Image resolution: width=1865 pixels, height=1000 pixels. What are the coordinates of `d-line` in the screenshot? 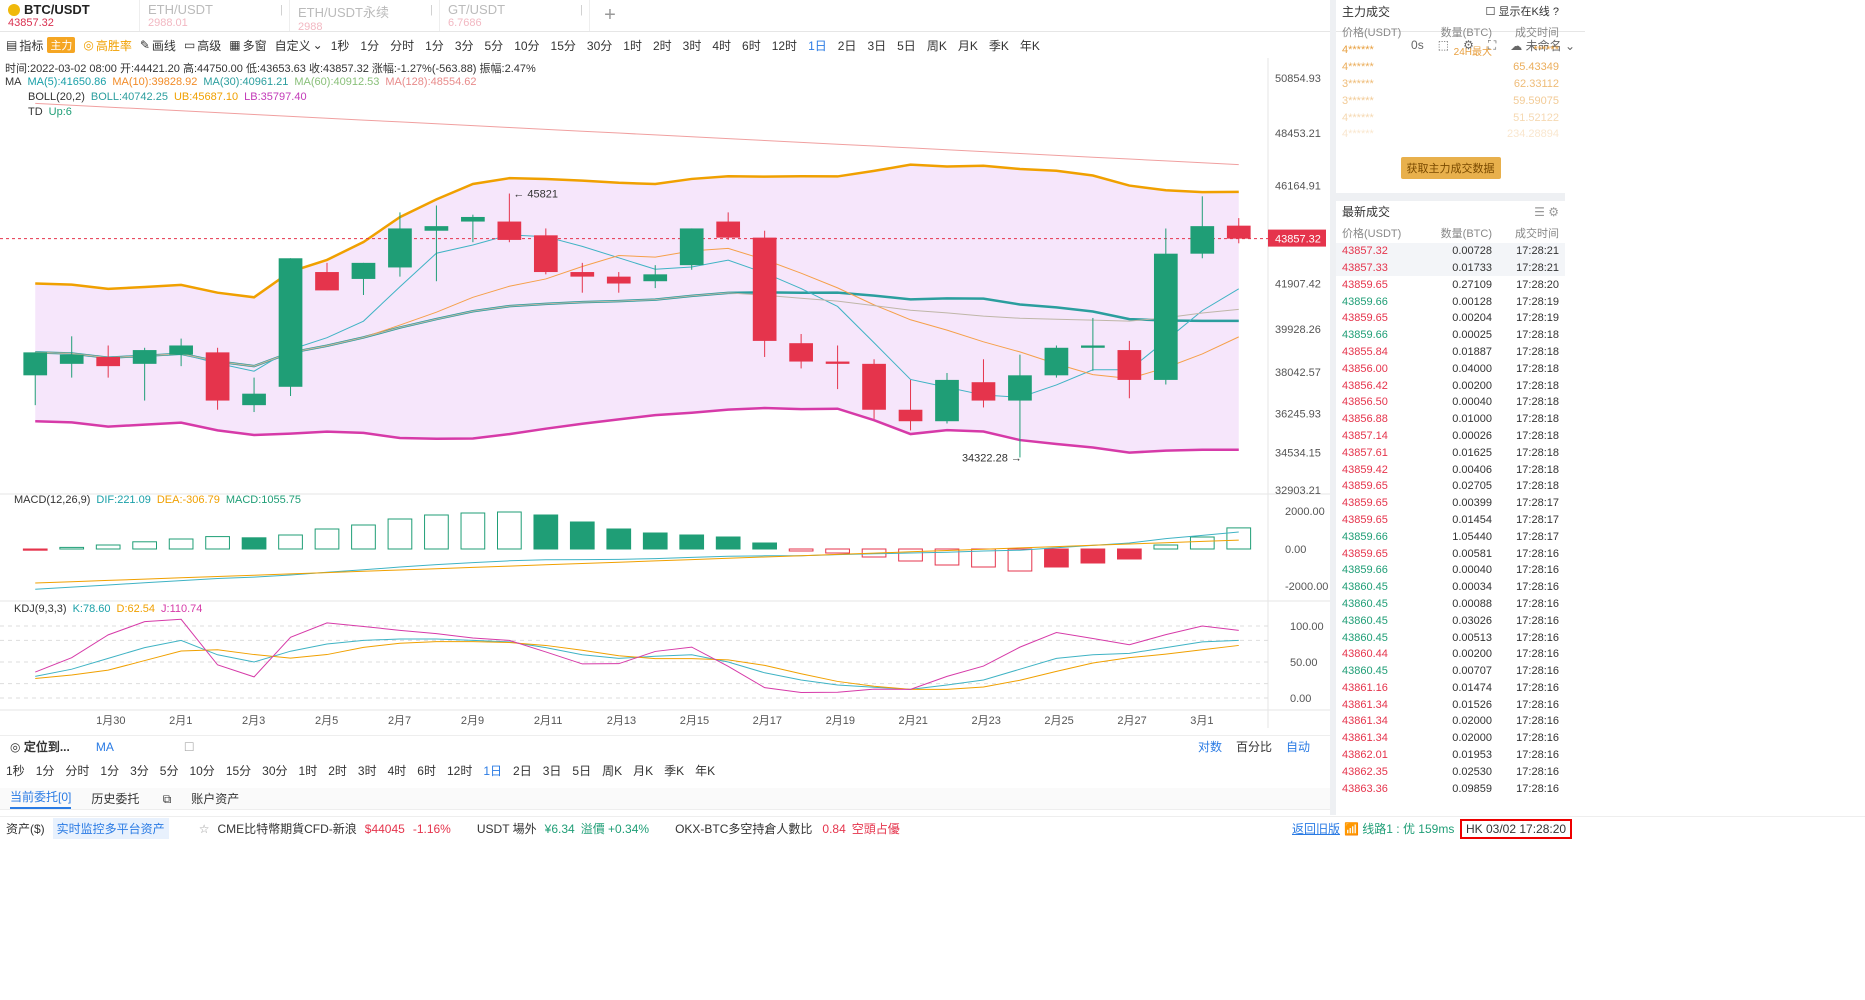 It's located at (637, 665).